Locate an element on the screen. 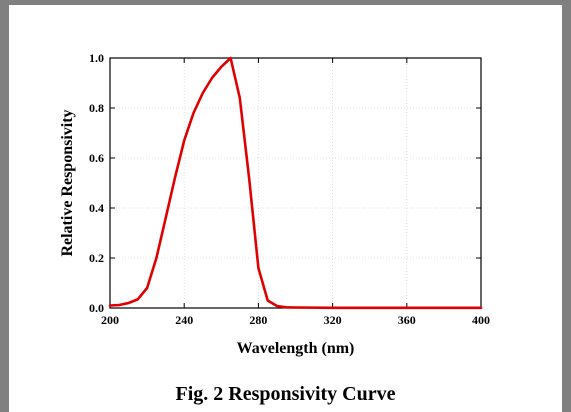 This screenshot has height=412, width=571. y-tick-label-3: 0.6 is located at coordinates (96, 158).